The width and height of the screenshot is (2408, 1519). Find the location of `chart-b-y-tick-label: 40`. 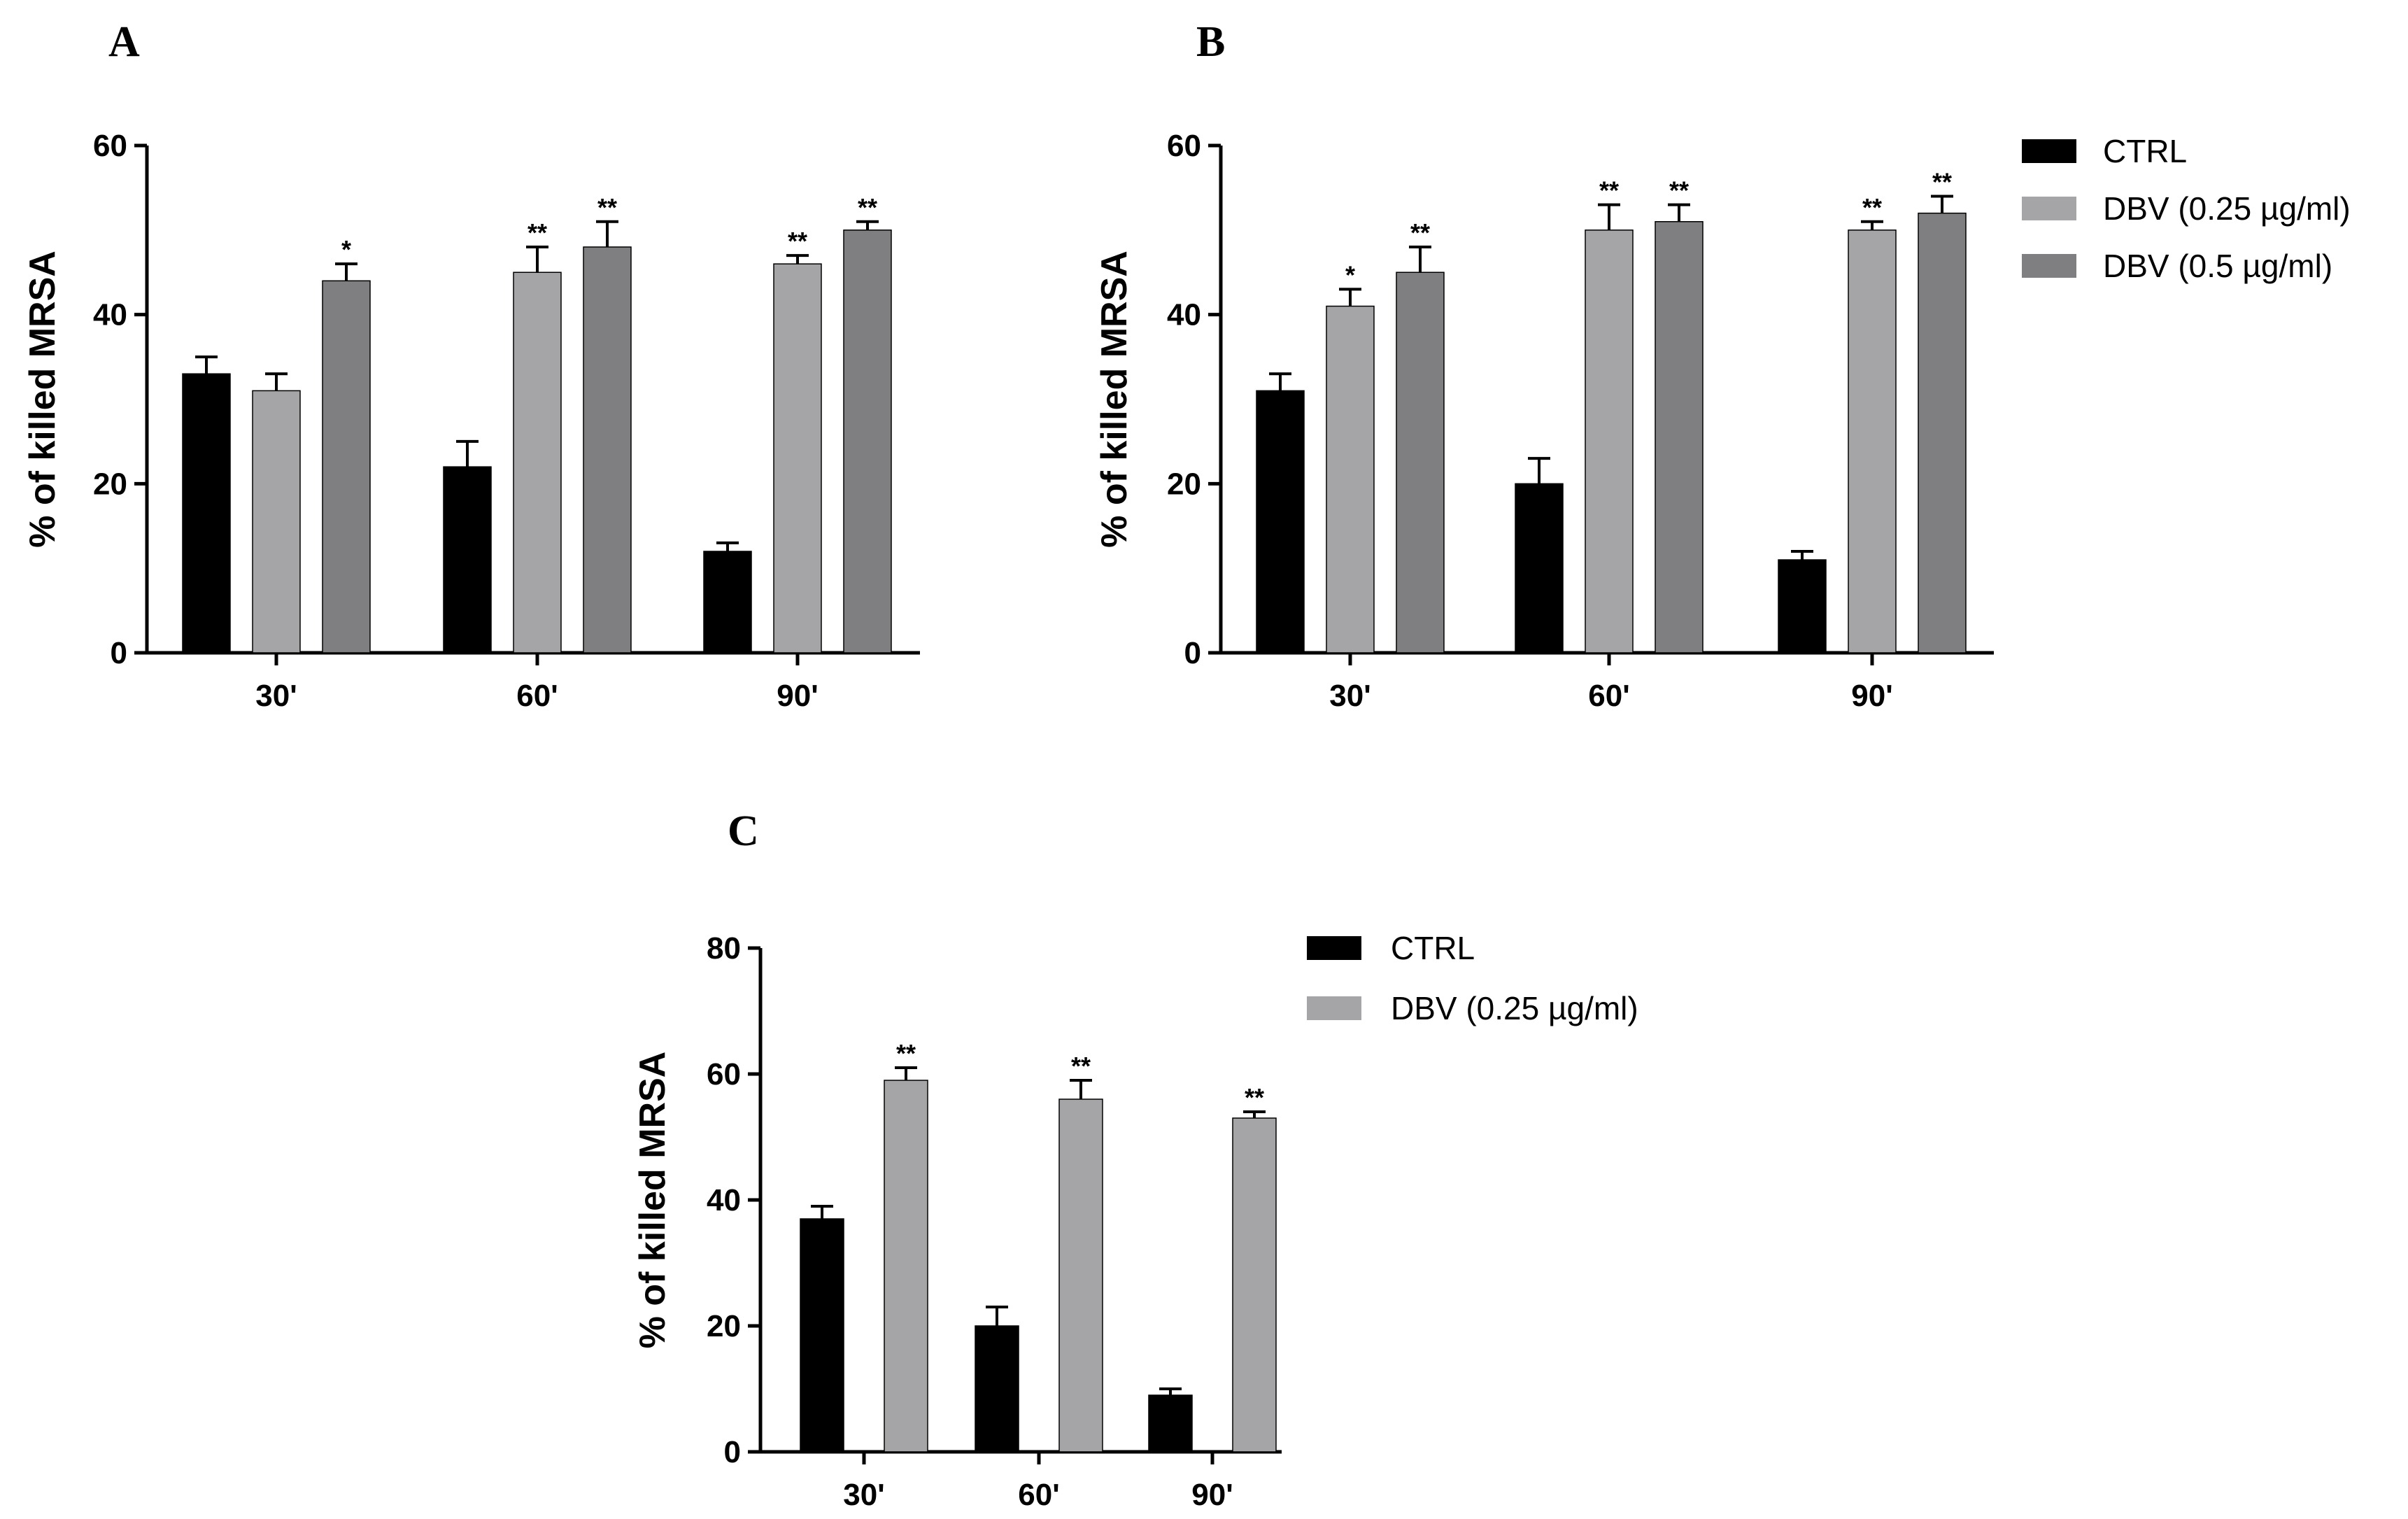

chart-b-y-tick-label: 40 is located at coordinates (1184, 315).